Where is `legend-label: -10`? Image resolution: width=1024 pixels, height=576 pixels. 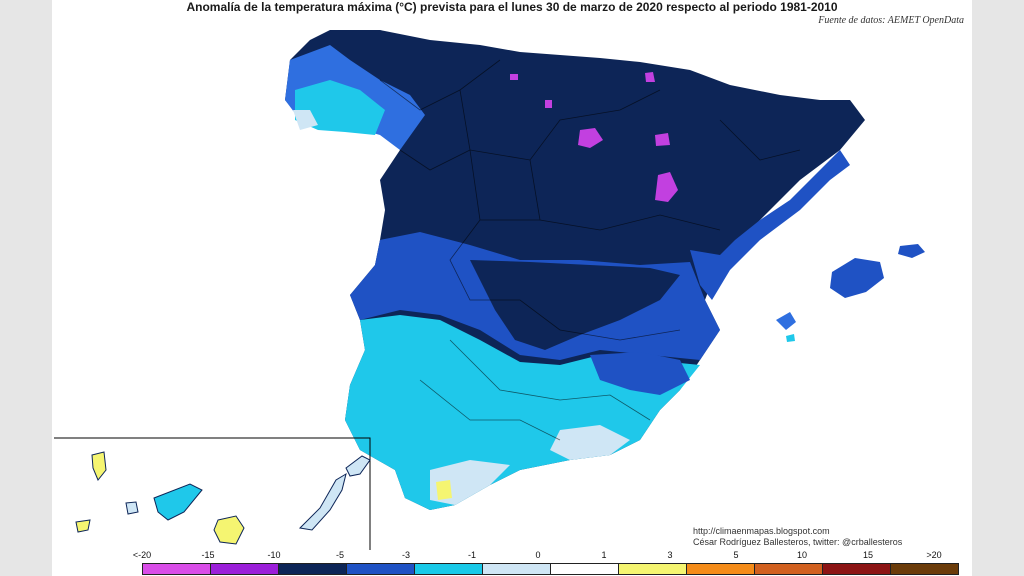 legend-label: -10 is located at coordinates (274, 555).